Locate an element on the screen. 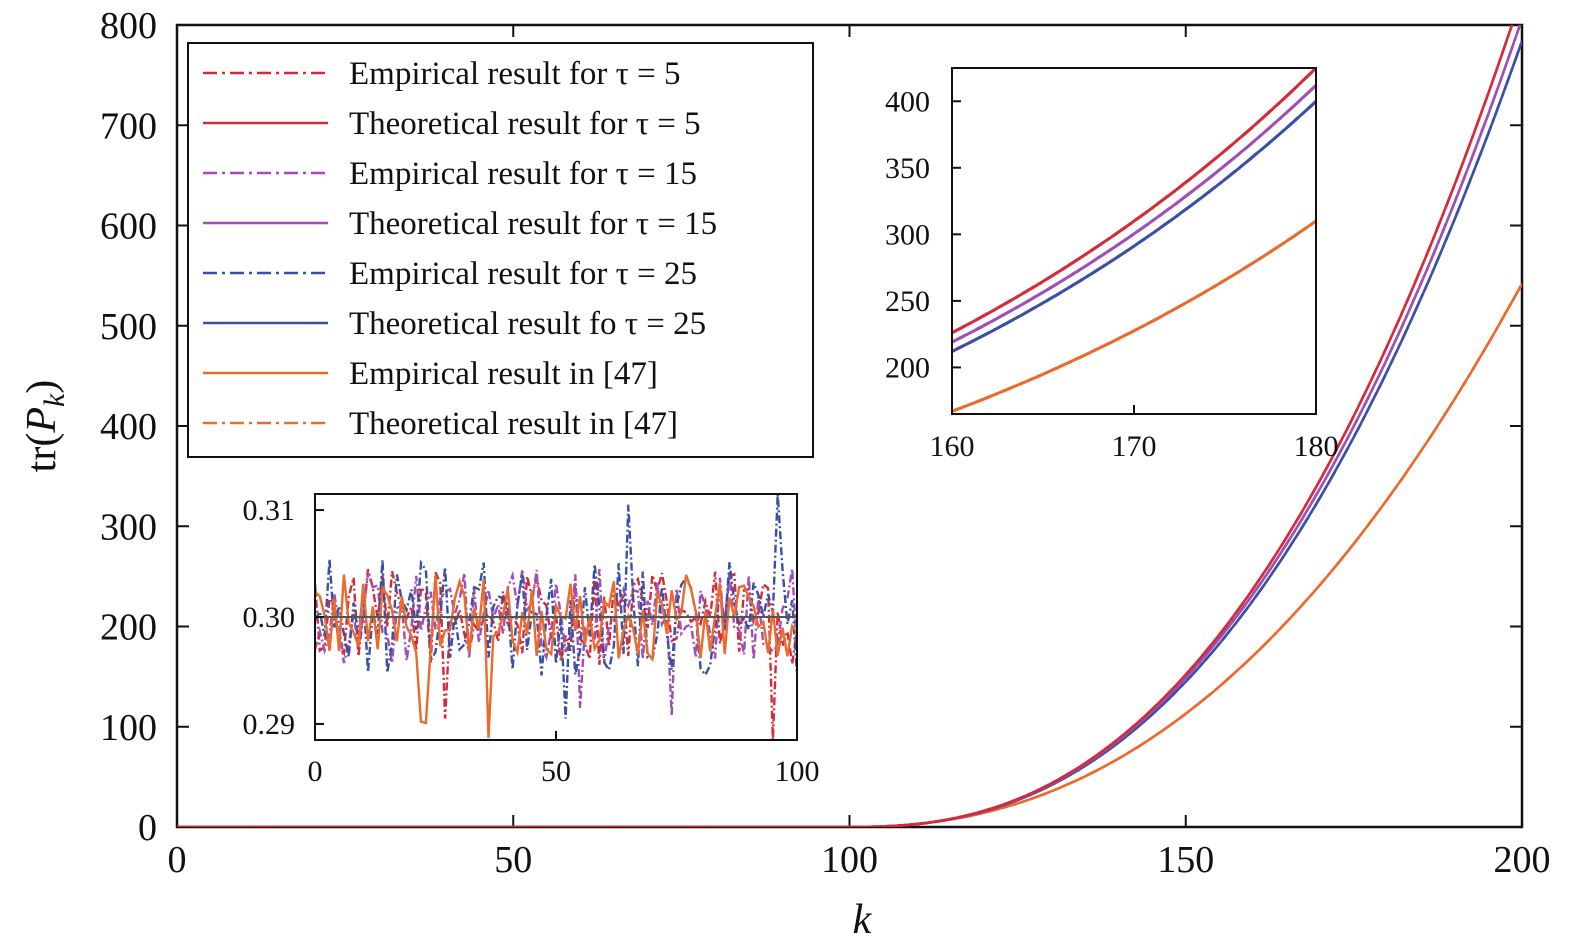 This screenshot has height=951, width=1575. zoom-x-tick-label: 160 is located at coordinates (952, 446).